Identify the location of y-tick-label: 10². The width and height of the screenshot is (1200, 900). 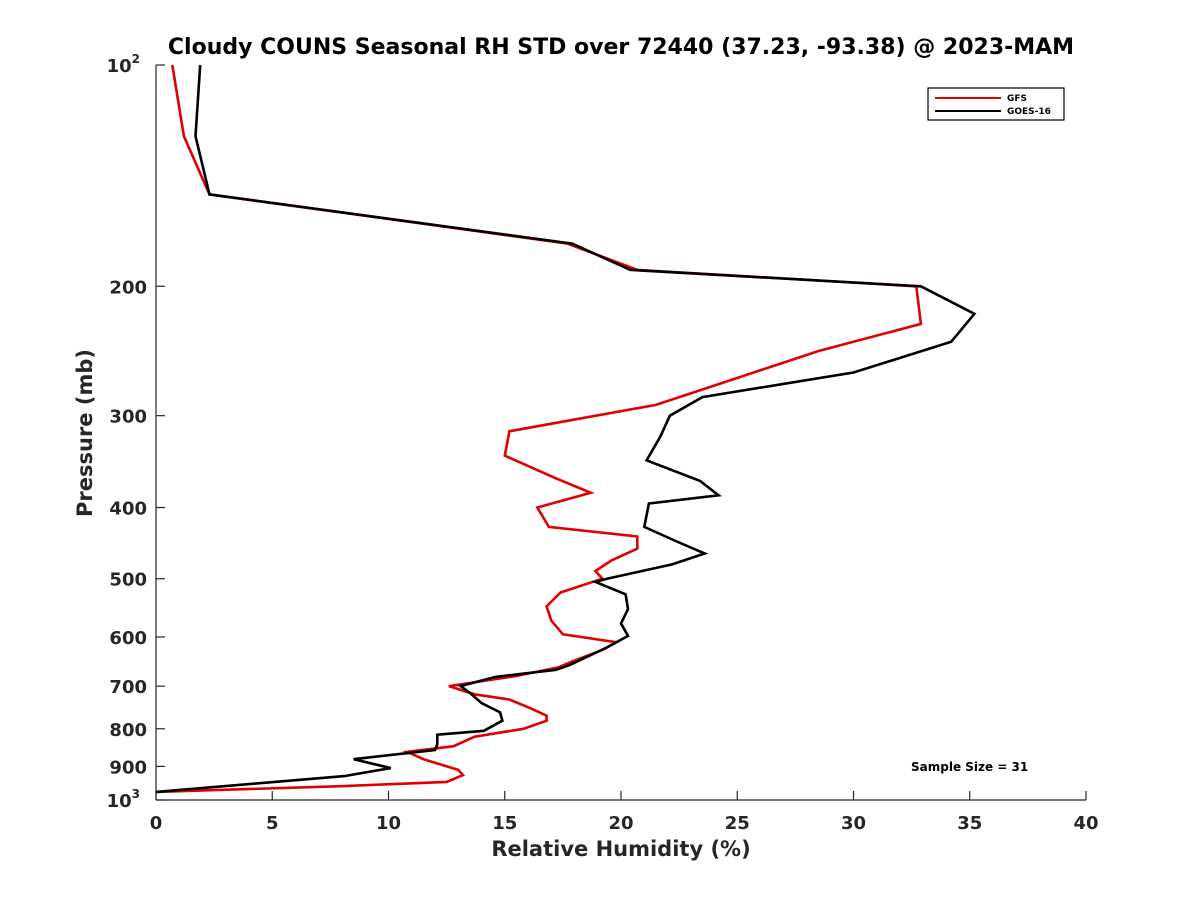
(123, 64).